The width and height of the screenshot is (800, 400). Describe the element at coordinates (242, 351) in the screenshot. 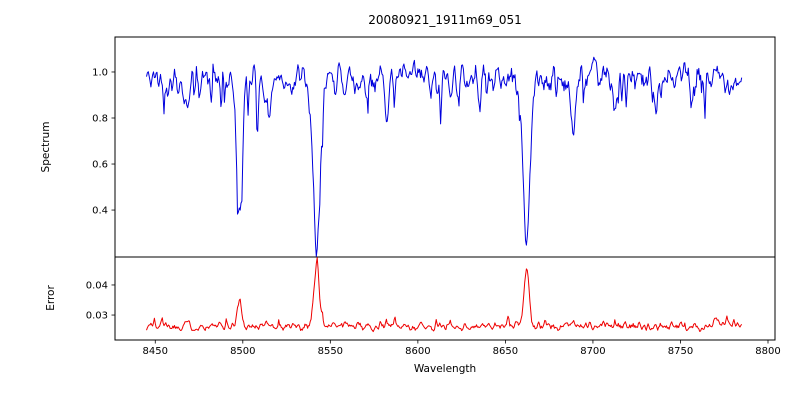

I see `x-tick-label: 8500` at that location.